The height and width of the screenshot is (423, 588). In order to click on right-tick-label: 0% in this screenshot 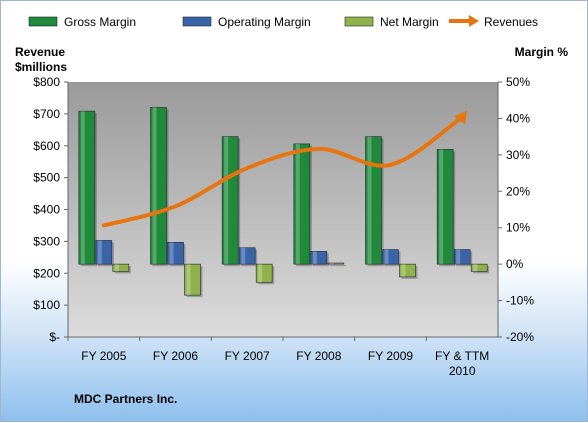, I will do `click(515, 264)`.